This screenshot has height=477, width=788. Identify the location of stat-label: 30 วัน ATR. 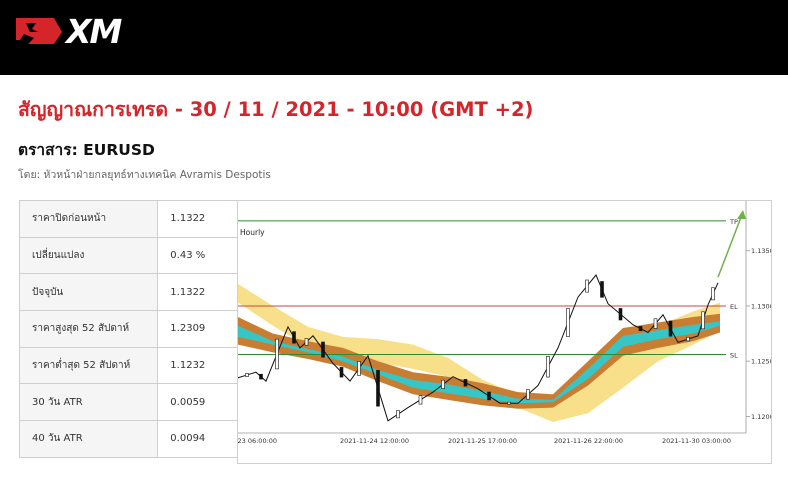
(88, 402).